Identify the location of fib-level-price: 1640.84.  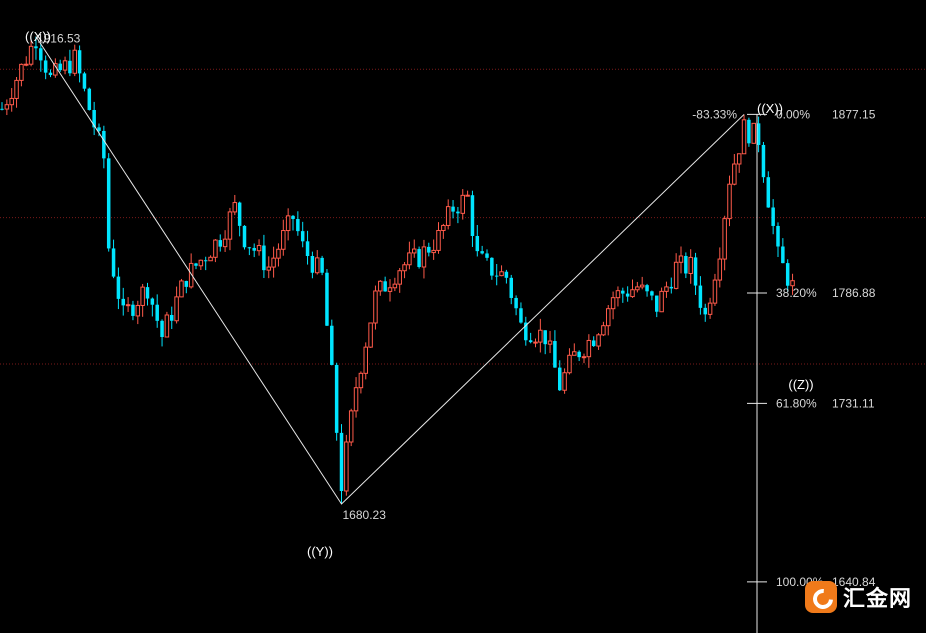
(854, 582).